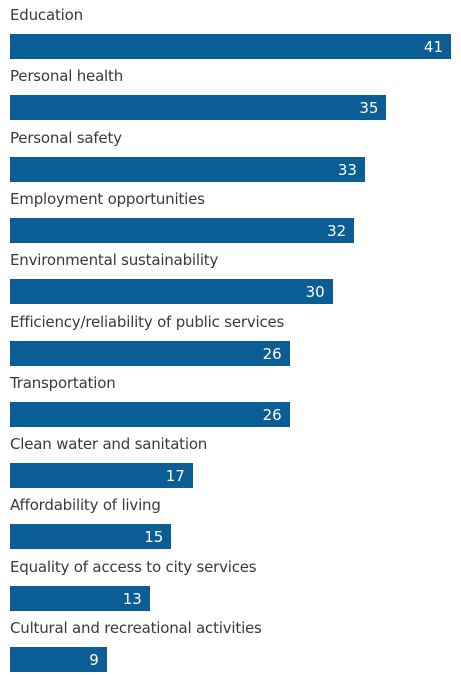  I want to click on bar: 30, so click(171, 292).